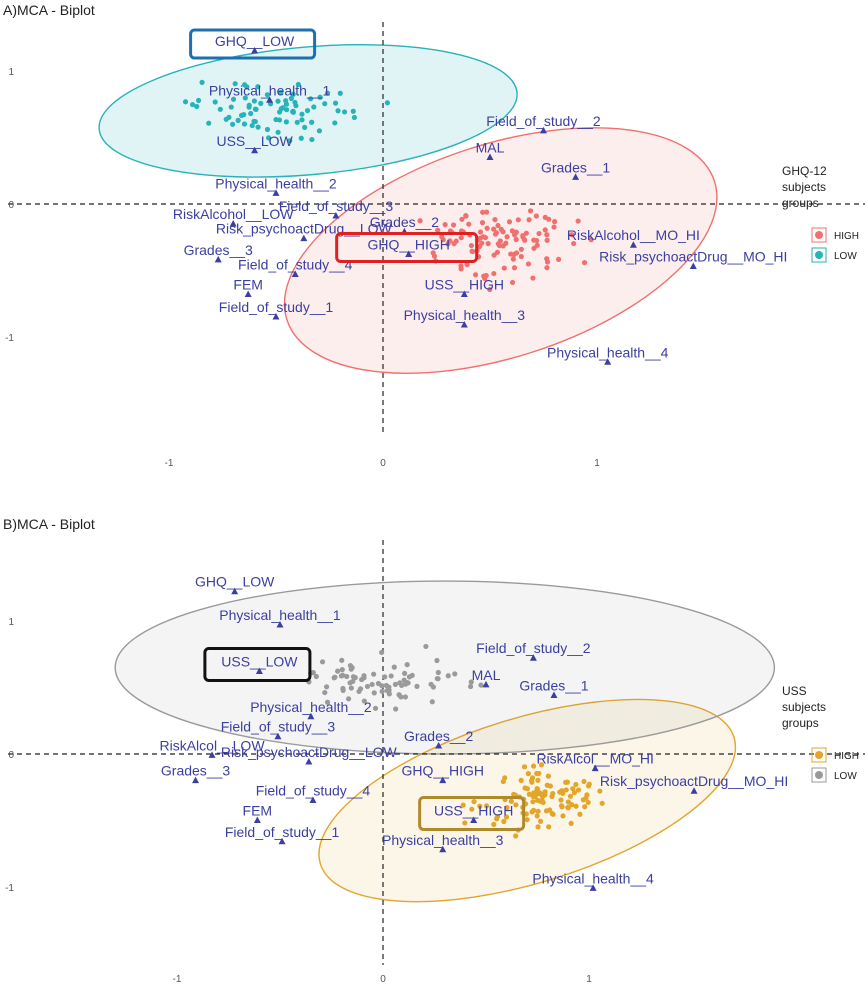  Describe the element at coordinates (846, 236) in the screenshot. I see `legend-label: HIGH` at that location.